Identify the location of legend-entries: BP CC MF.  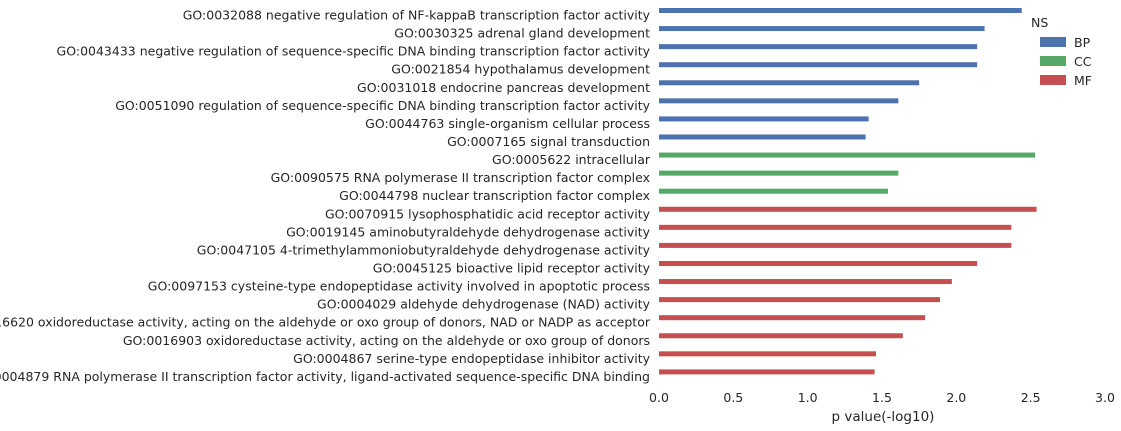
(1066, 61).